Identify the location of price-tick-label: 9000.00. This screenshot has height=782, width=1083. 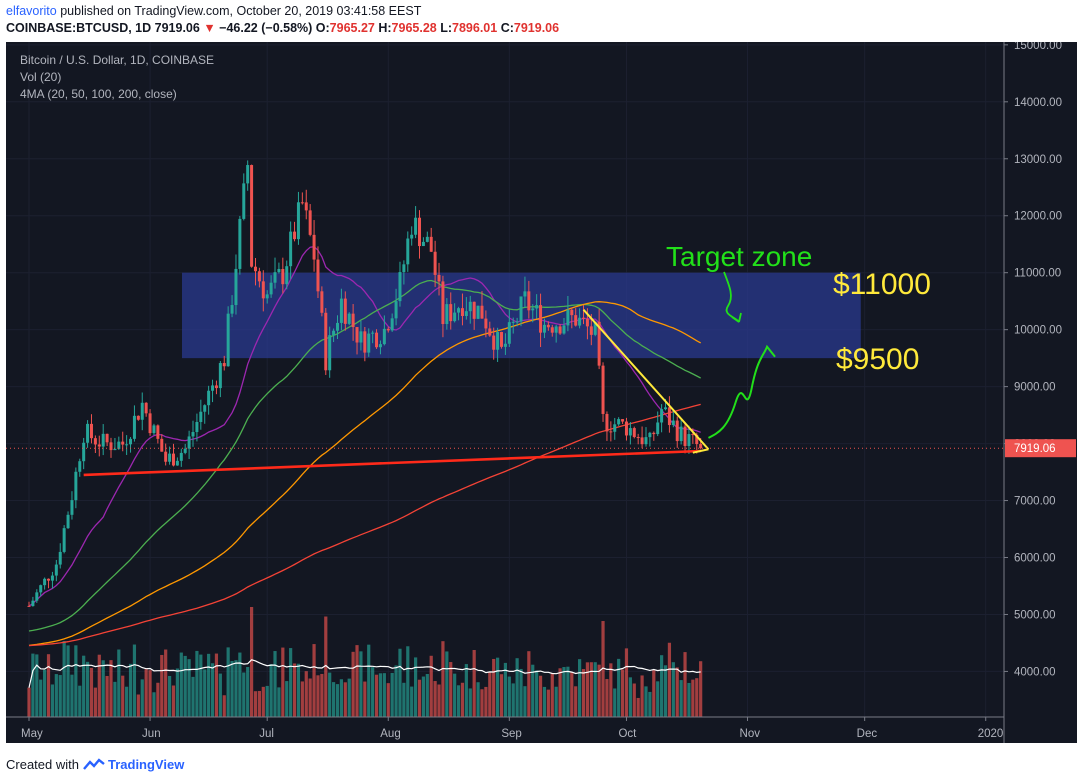
(1035, 388).